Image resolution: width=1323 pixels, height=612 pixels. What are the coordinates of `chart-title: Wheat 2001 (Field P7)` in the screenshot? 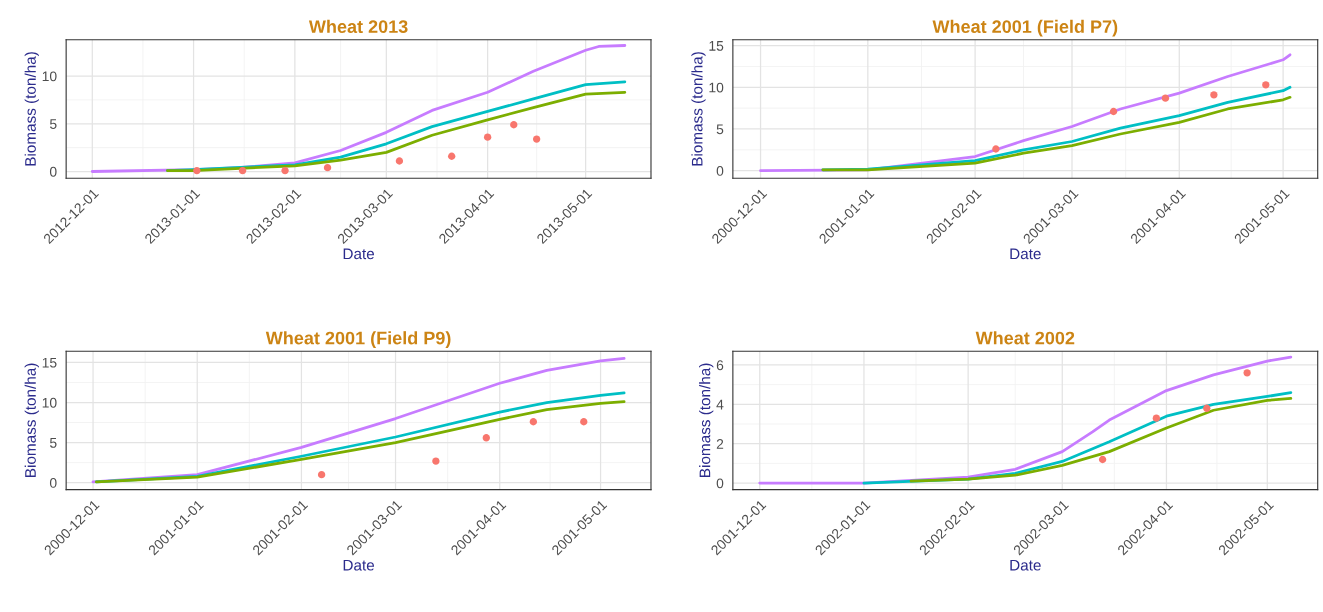 It's located at (1025, 28).